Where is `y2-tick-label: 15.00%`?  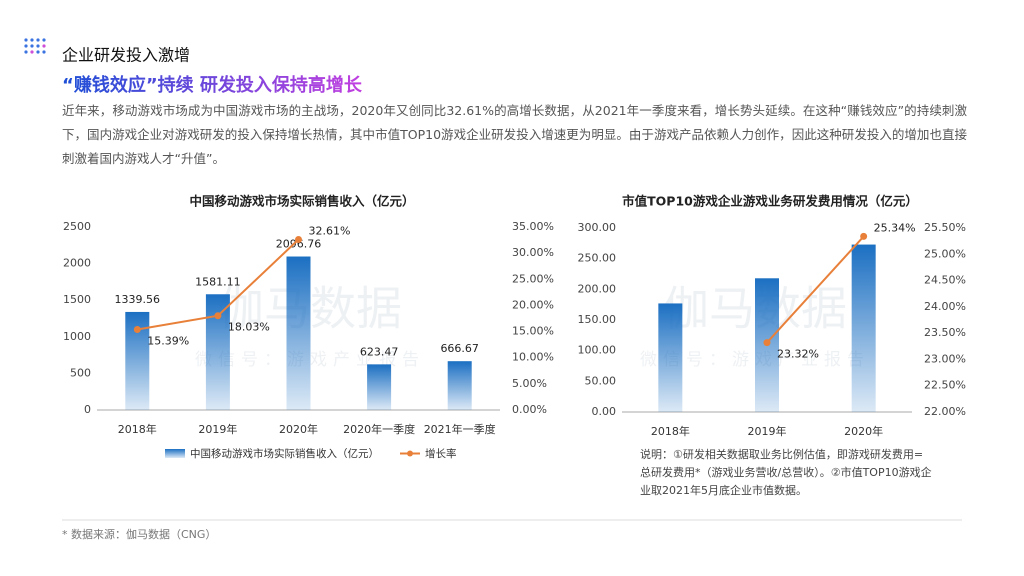 y2-tick-label: 15.00% is located at coordinates (533, 331).